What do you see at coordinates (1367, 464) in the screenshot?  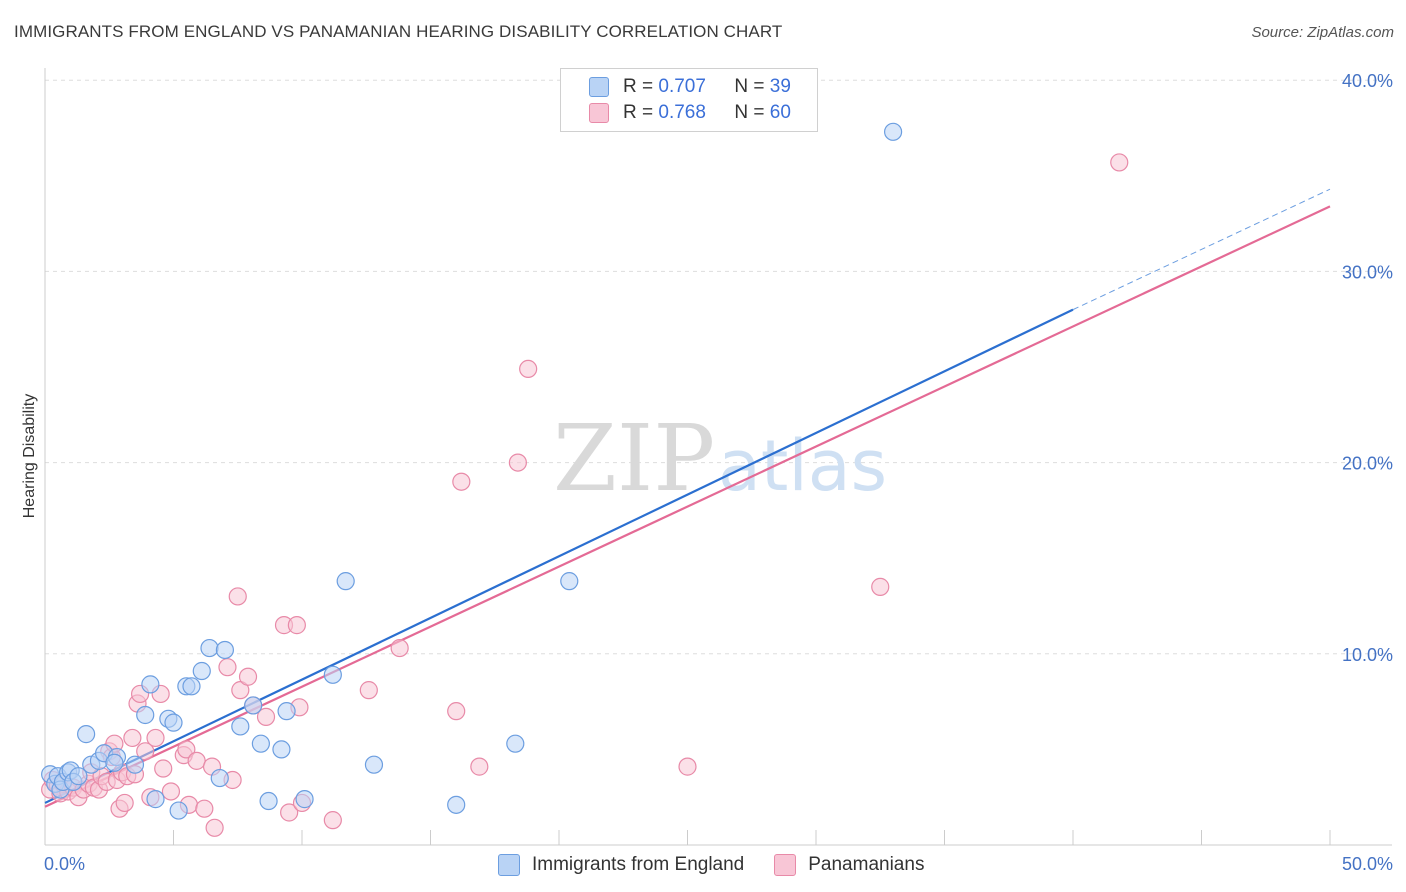 I see `y-tick-label: 20.0%` at bounding box center [1367, 464].